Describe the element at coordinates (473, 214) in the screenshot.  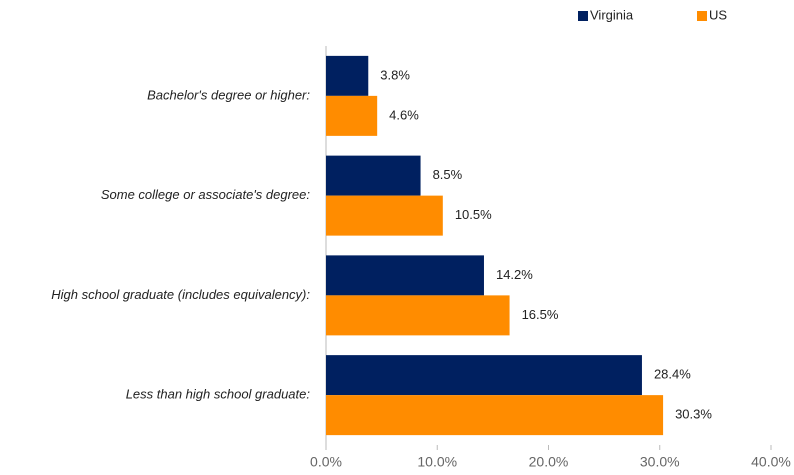
I see `value-label: 10.5%` at that location.